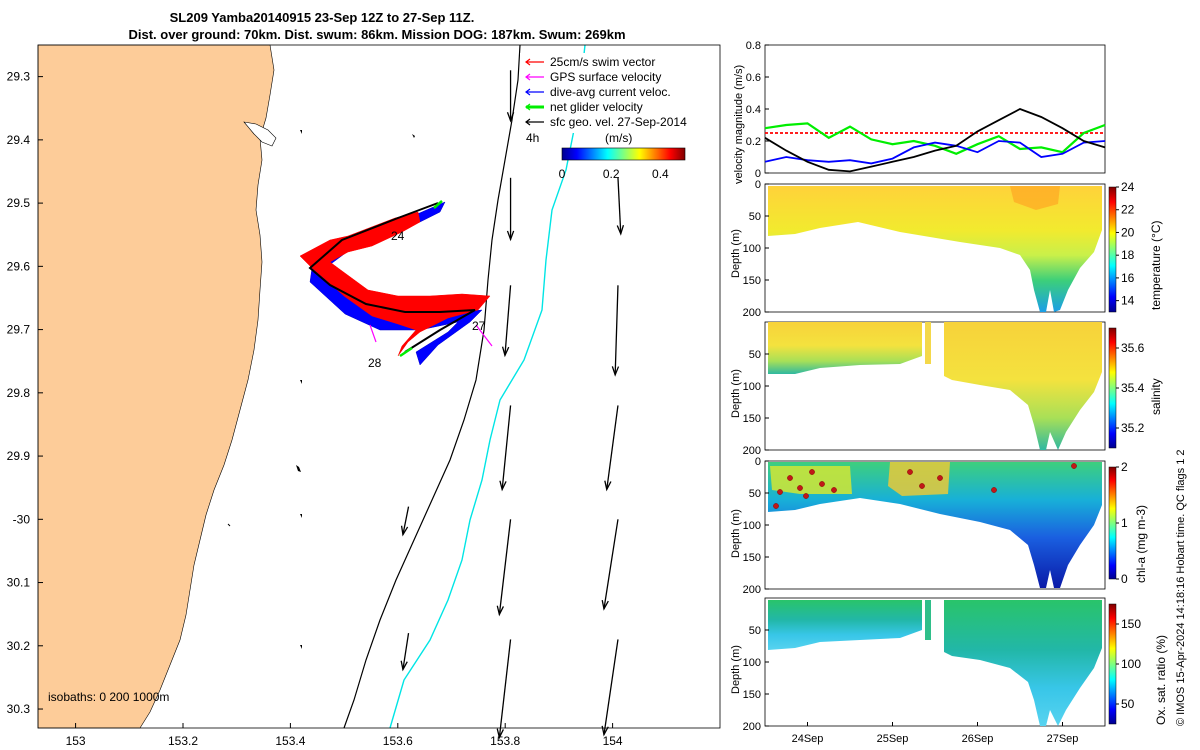 The image size is (1200, 750). What do you see at coordinates (919, 479) in the screenshot?
I see `chl-a-patch` at bounding box center [919, 479].